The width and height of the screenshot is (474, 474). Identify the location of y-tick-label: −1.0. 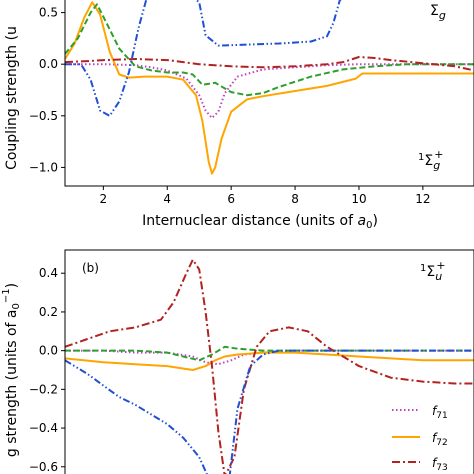
(43, 167).